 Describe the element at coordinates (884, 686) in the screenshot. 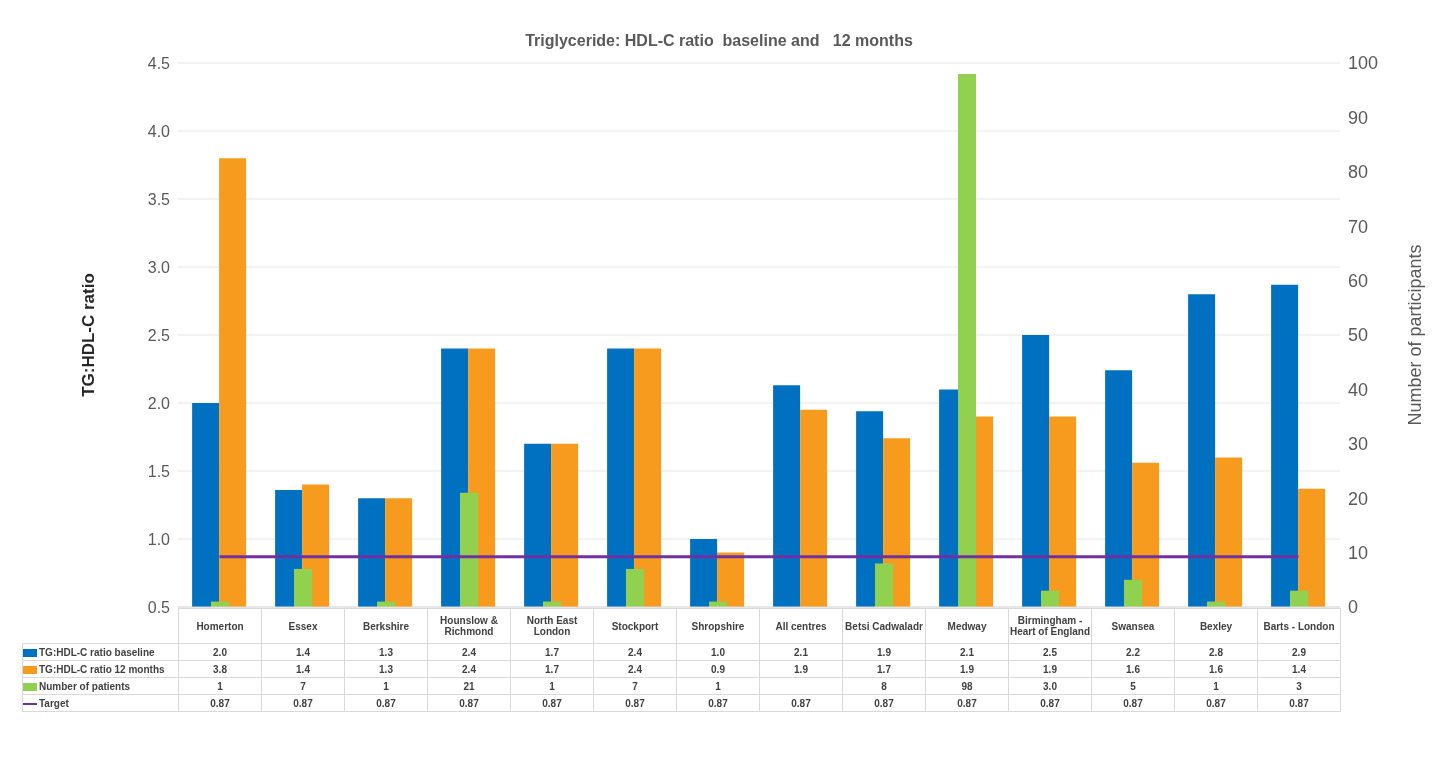

I see `data-label: 8` at that location.